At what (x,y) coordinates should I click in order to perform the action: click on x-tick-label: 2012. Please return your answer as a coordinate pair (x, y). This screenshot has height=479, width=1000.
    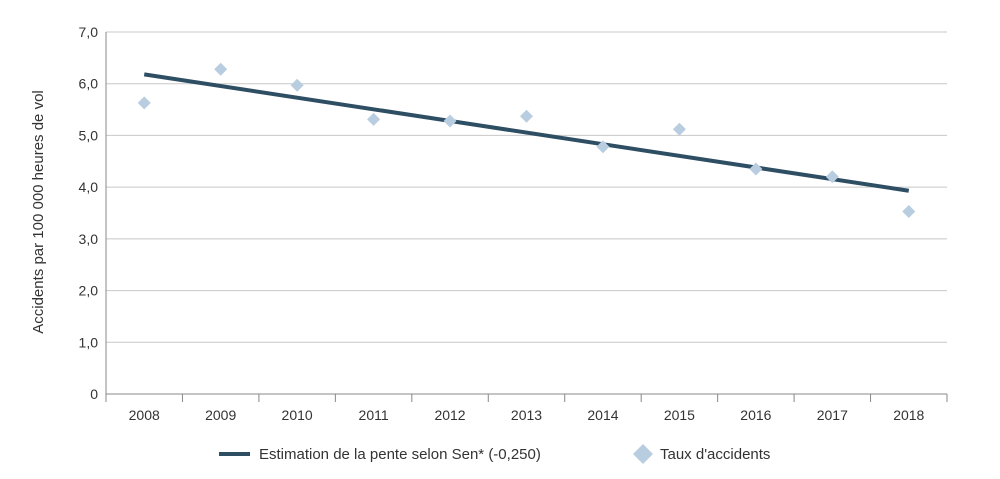
    Looking at the image, I should click on (449, 415).